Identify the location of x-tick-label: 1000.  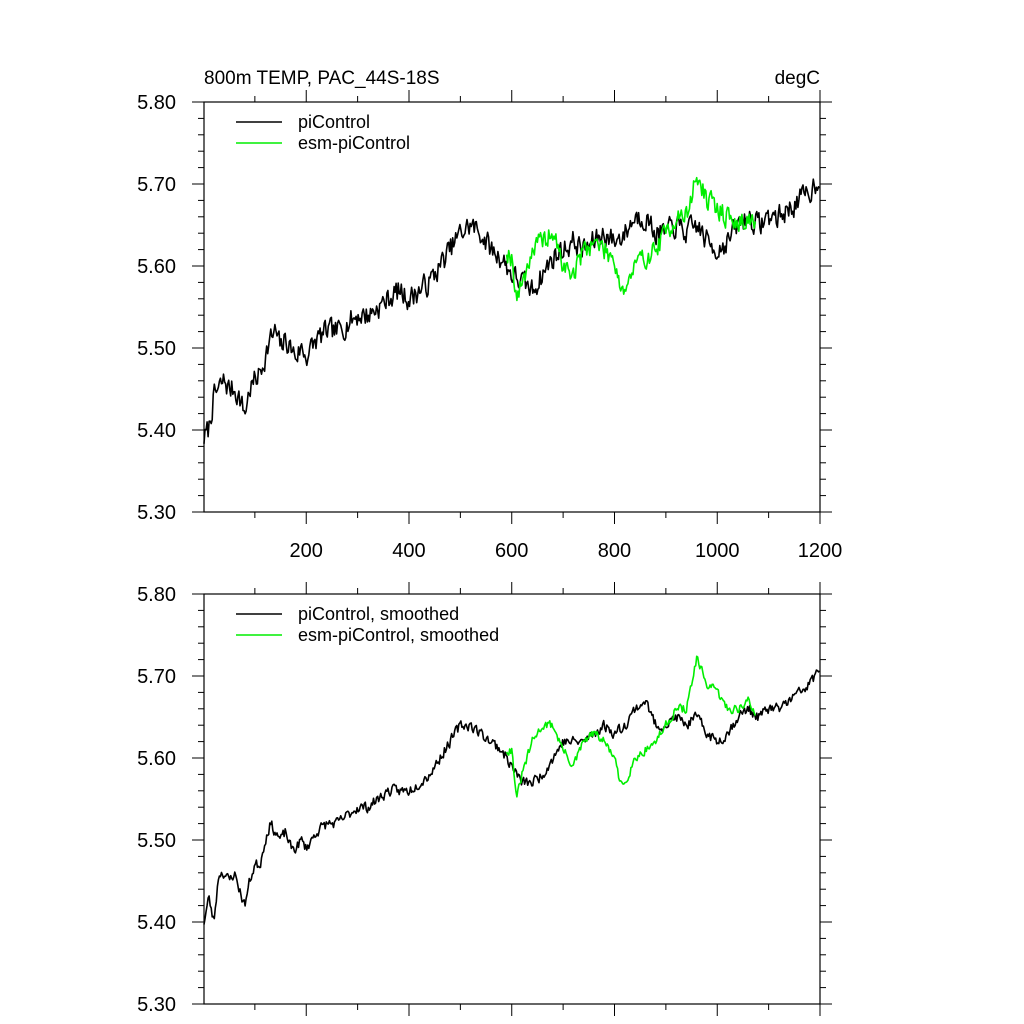
(717, 551).